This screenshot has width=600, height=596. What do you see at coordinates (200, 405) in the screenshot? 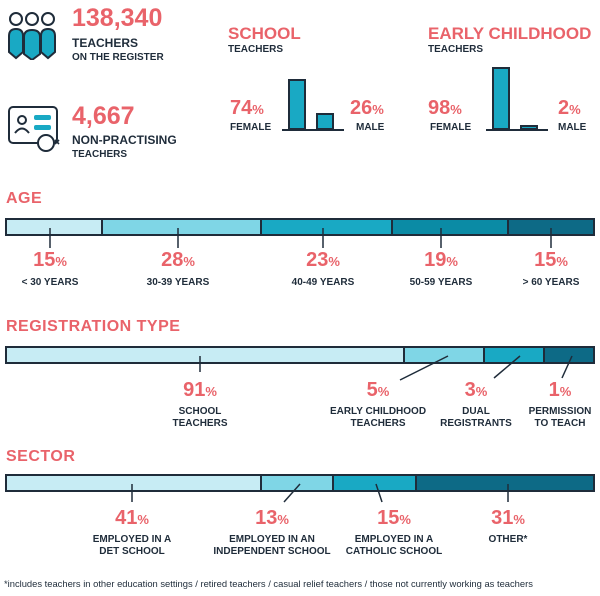
I see `registration-item-1: 91% SCHOOL TEACHERS` at bounding box center [200, 405].